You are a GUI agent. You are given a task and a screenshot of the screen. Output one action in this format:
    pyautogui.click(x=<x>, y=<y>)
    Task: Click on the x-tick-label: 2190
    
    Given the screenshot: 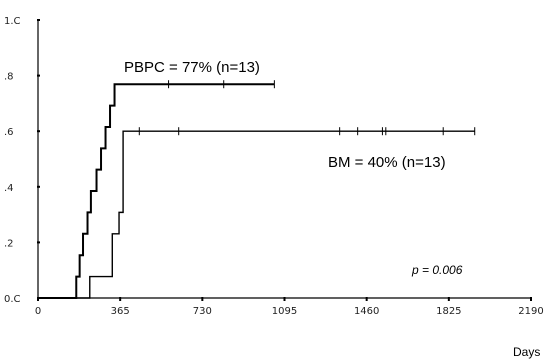 What is the action you would take?
    pyautogui.click(x=530, y=311)
    